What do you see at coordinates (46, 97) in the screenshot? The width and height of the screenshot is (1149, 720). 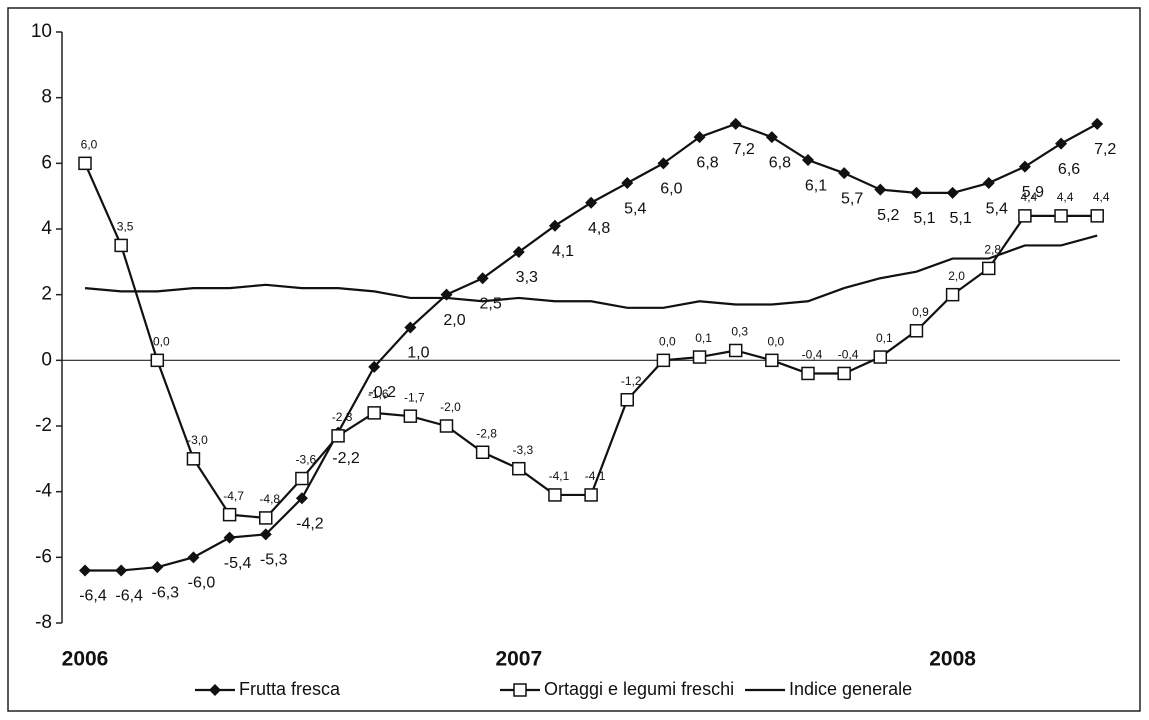 I see `y-tick-label: 8` at bounding box center [46, 97].